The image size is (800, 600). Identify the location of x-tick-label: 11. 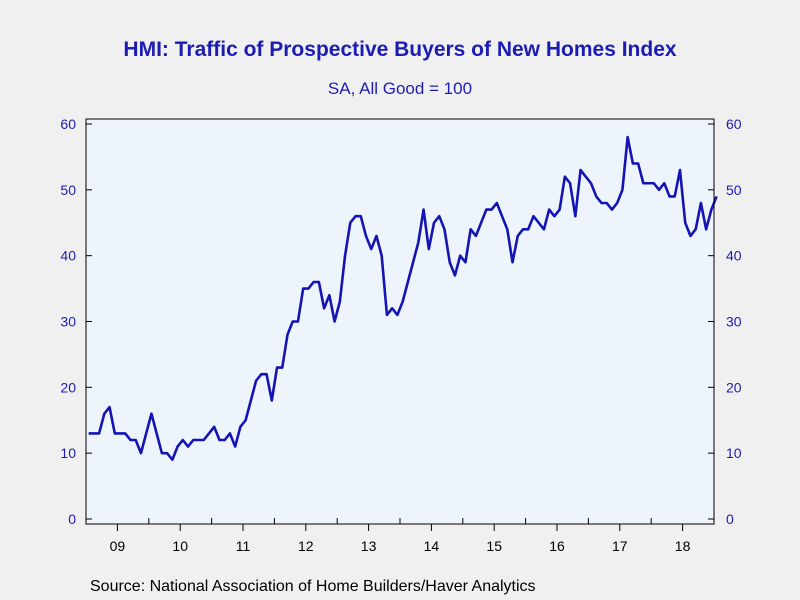
(243, 546).